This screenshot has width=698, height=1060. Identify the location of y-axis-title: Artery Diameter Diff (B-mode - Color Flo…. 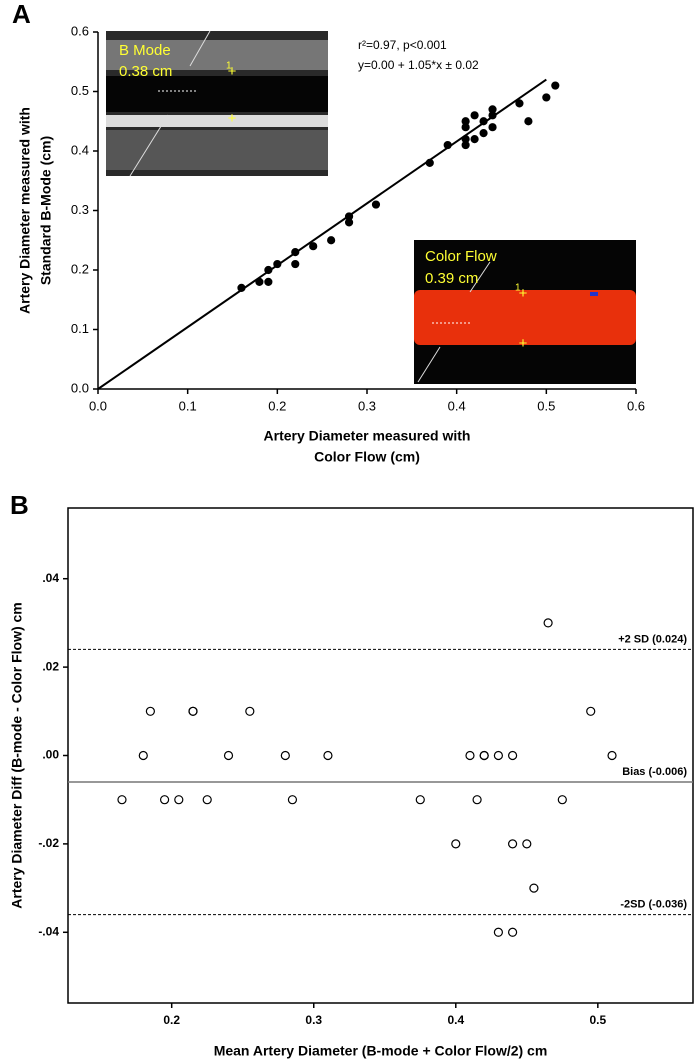
(17, 755).